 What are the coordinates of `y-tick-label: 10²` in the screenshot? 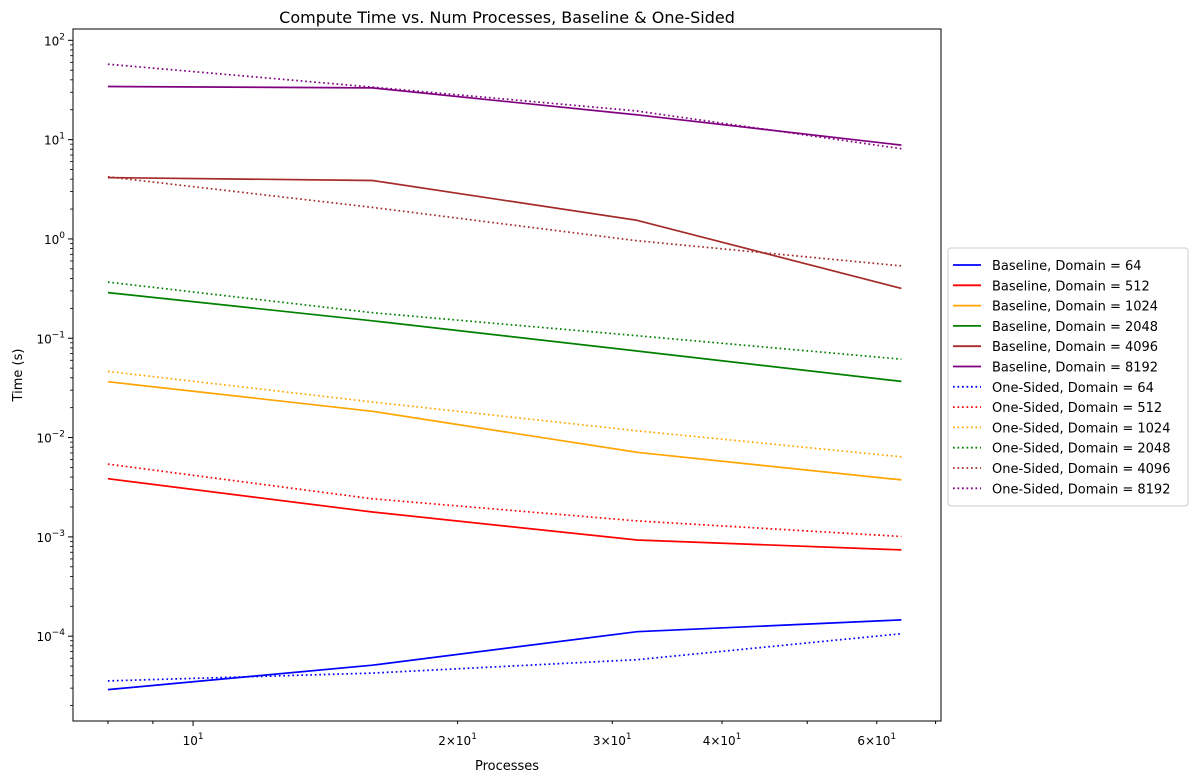 It's located at (54, 40).